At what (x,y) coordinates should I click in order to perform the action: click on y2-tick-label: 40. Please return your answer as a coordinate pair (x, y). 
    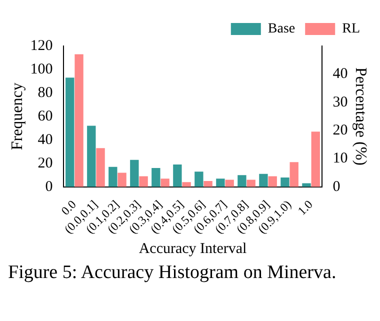
    Looking at the image, I should click on (340, 74).